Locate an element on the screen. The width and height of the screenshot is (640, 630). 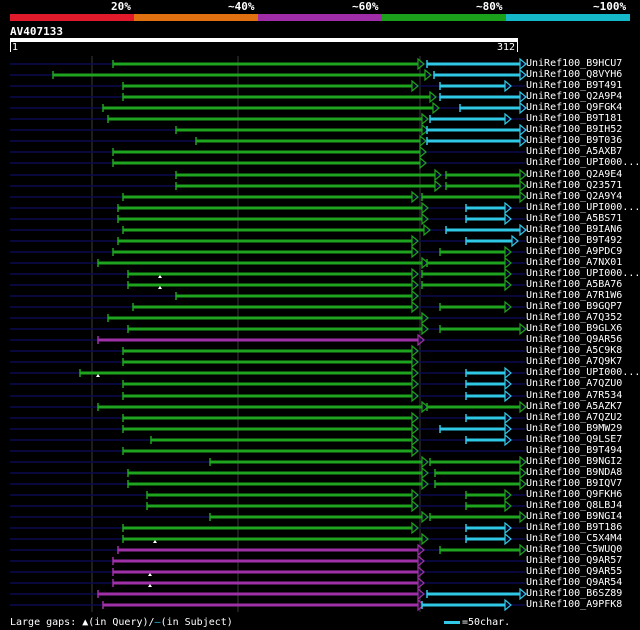
hit-label: UniRef100_Q8LBJ4 is located at coordinates (574, 505).